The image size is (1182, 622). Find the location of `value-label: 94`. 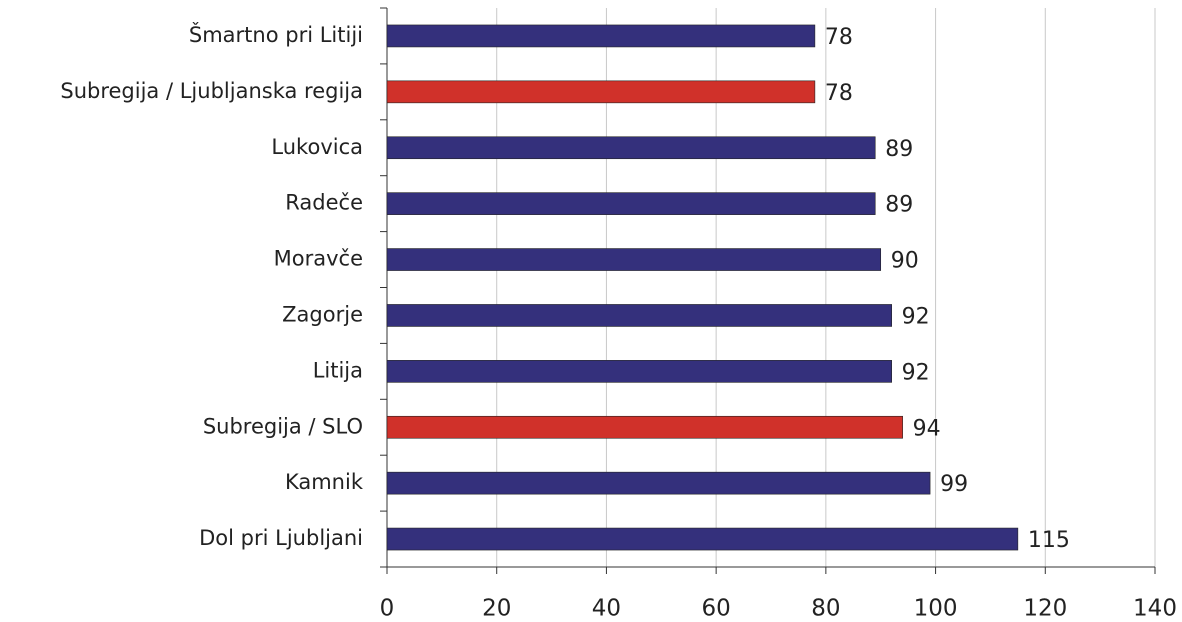

value-label: 94 is located at coordinates (927, 428).